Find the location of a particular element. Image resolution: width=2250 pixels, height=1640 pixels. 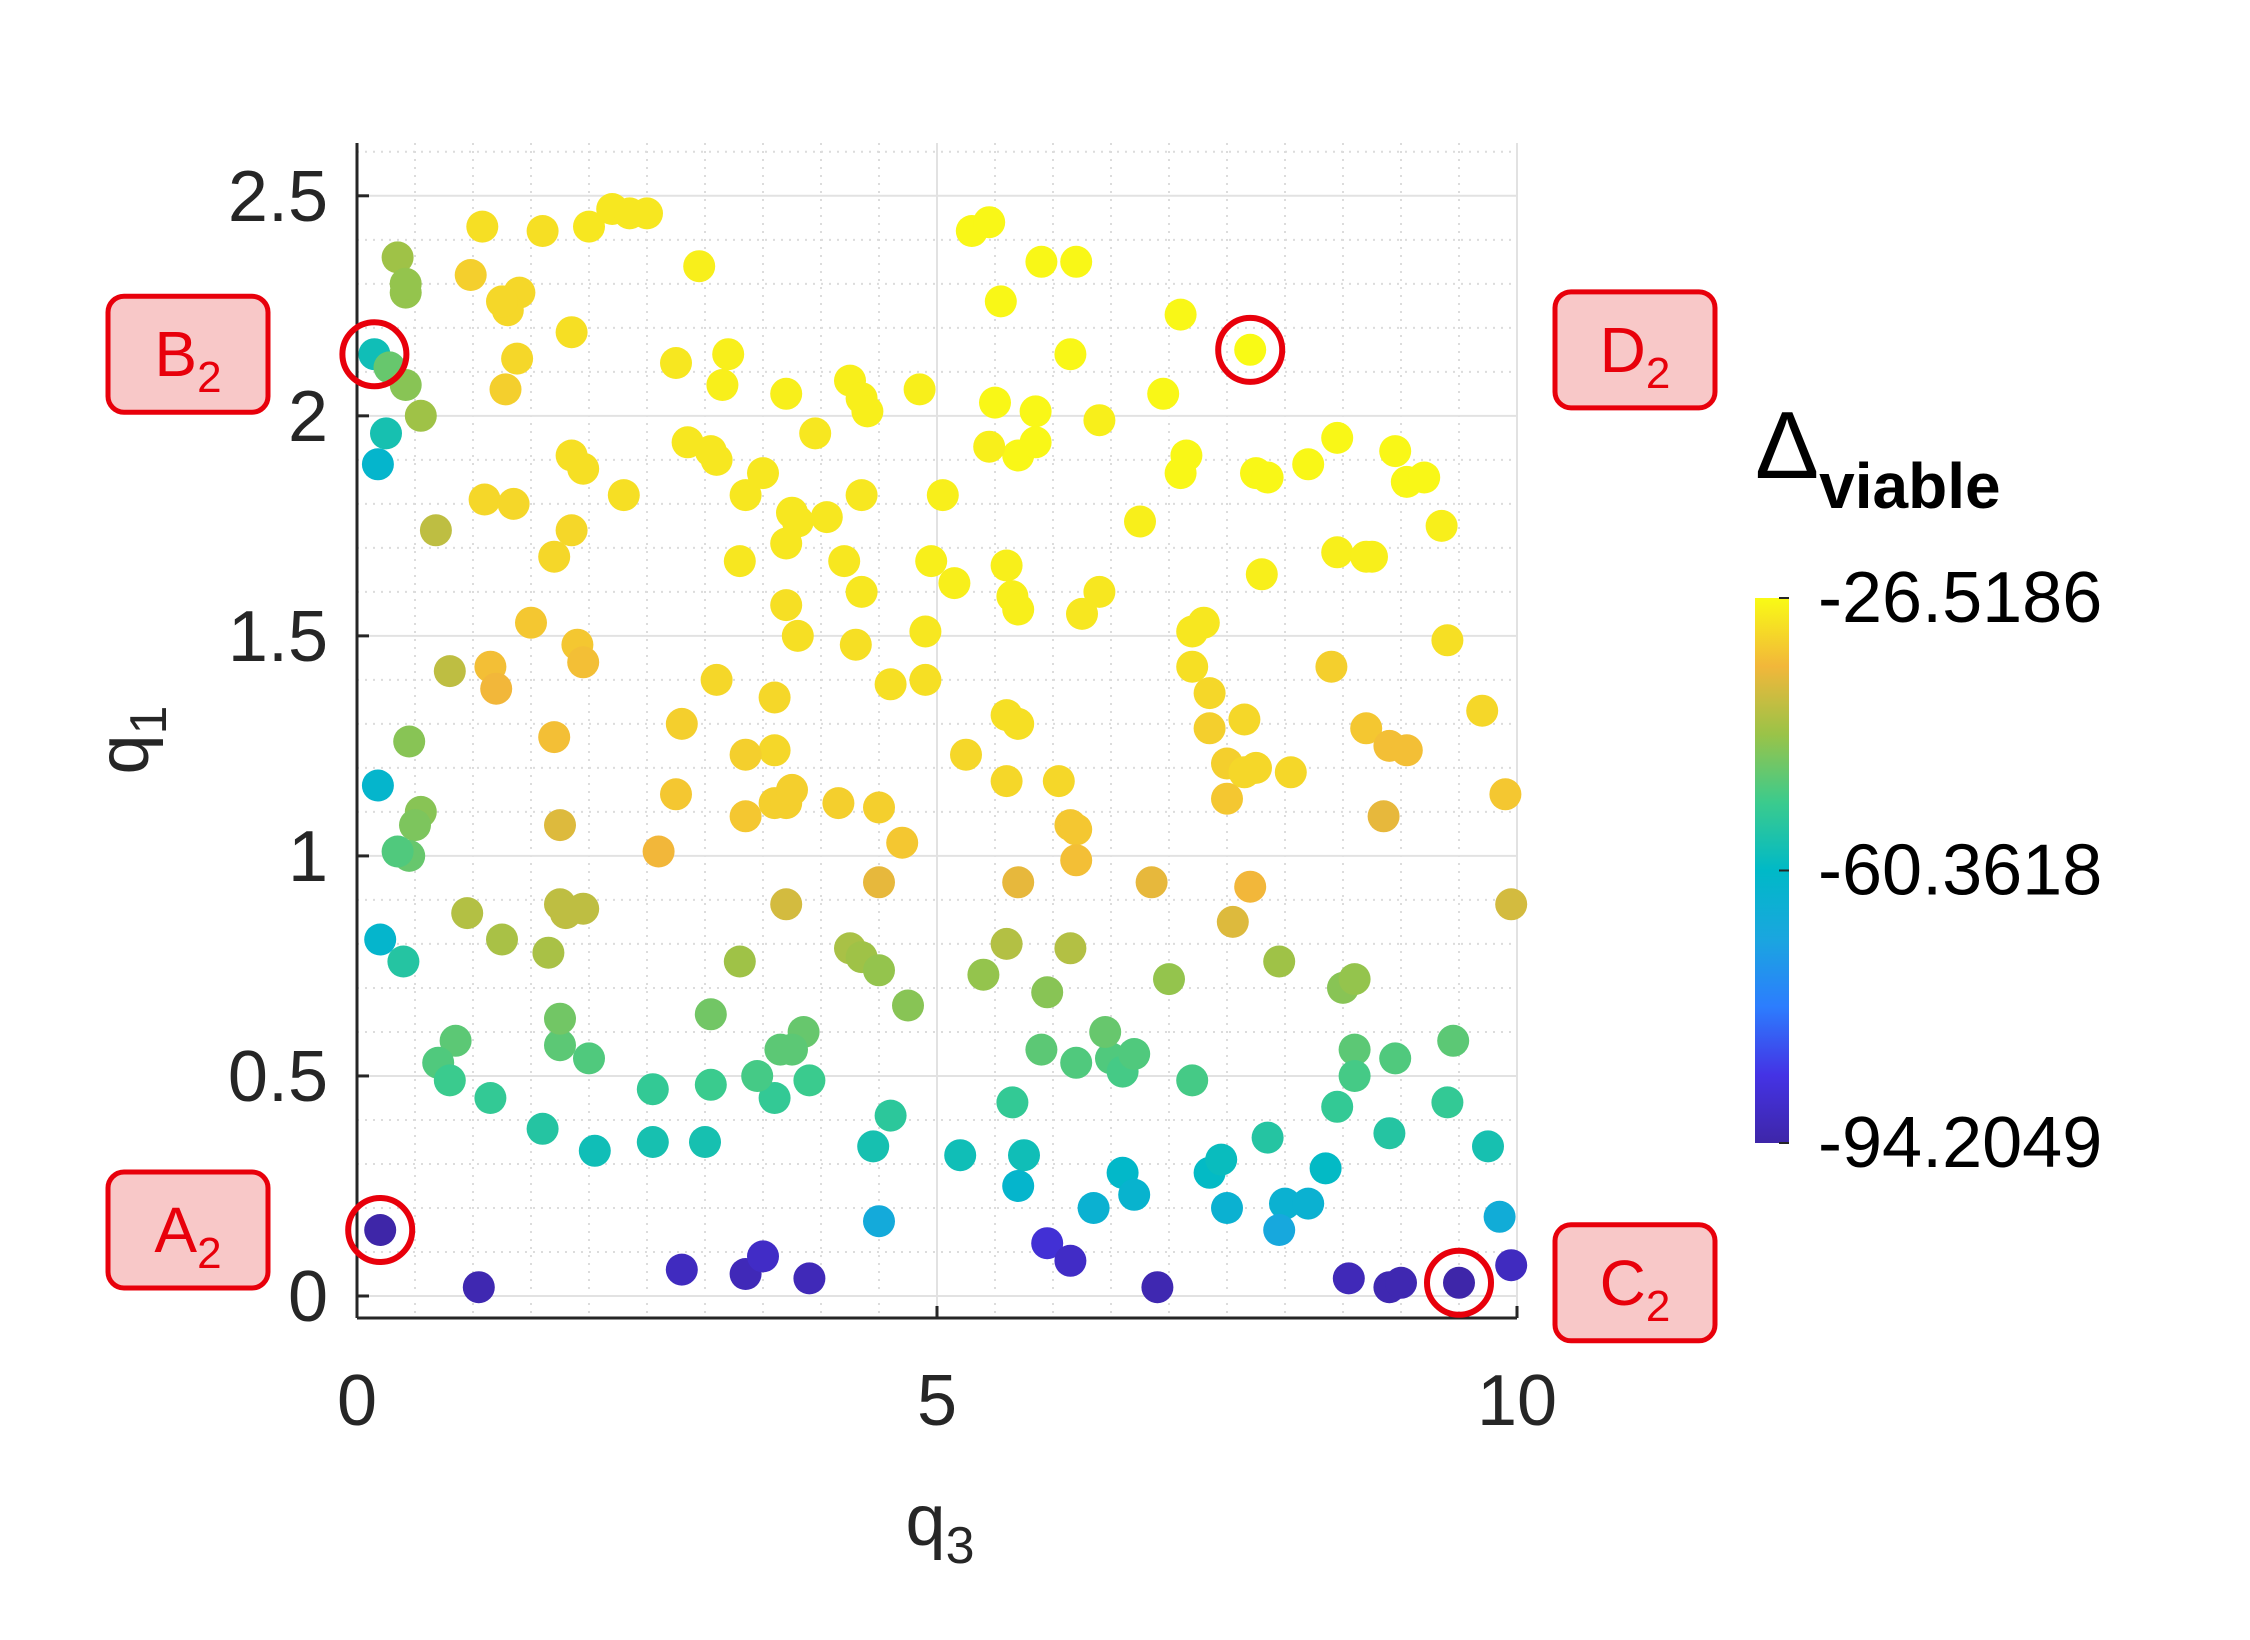

highlight-circle-b is located at coordinates (374, 354).